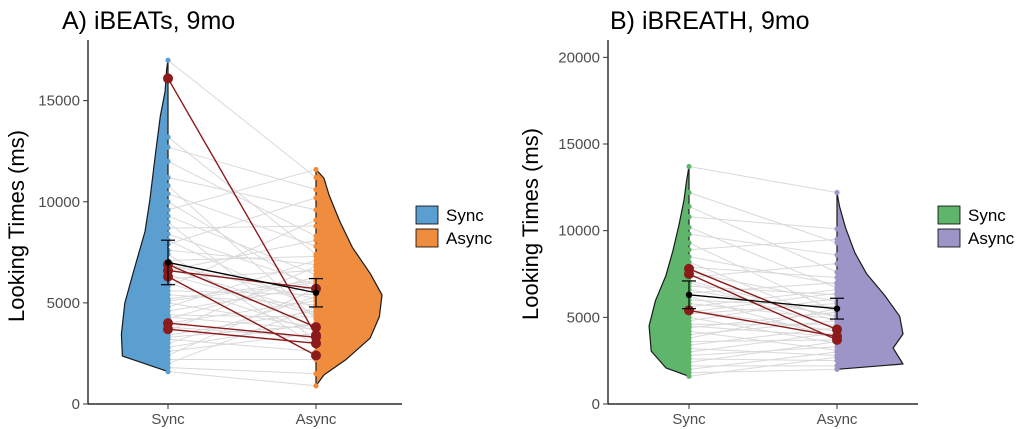 The width and height of the screenshot is (1024, 429). Describe the element at coordinates (976, 226) in the screenshot. I see `legend: Sync Async` at that location.